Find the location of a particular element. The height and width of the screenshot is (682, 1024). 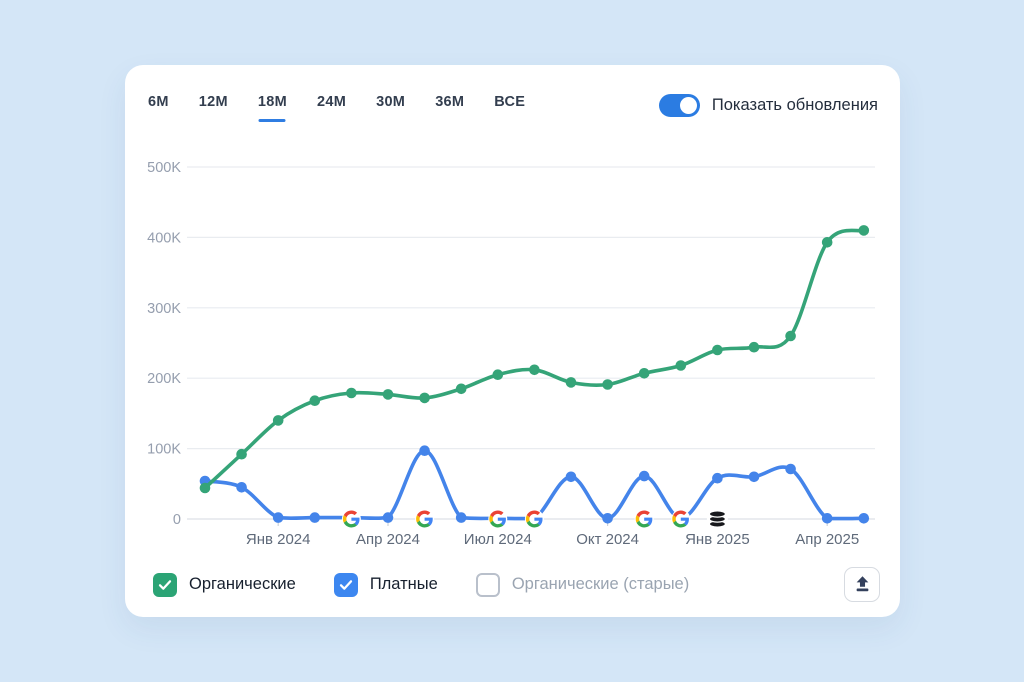

svg-text: Янв 2024 is located at coordinates (278, 539).